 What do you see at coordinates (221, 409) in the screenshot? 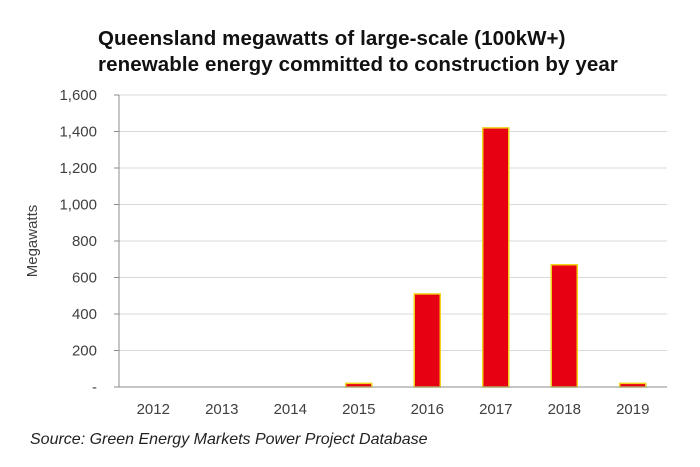
I see `x-tick-label: 2013` at bounding box center [221, 409].